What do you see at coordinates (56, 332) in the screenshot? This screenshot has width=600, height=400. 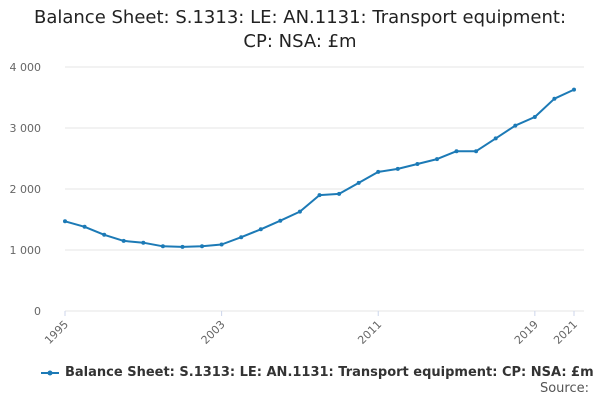 I see `x-tick-label: 1995` at bounding box center [56, 332].